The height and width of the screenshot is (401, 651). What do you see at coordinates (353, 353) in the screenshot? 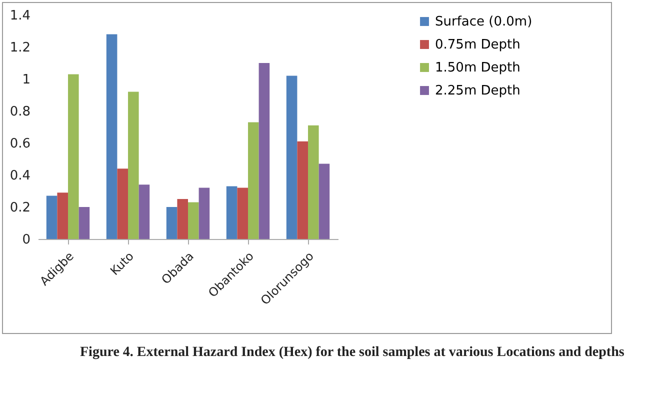
I see `caption: Figure 4. External Hazard Index (Hex) for the soil samples at various Locations and depths` at bounding box center [353, 353].